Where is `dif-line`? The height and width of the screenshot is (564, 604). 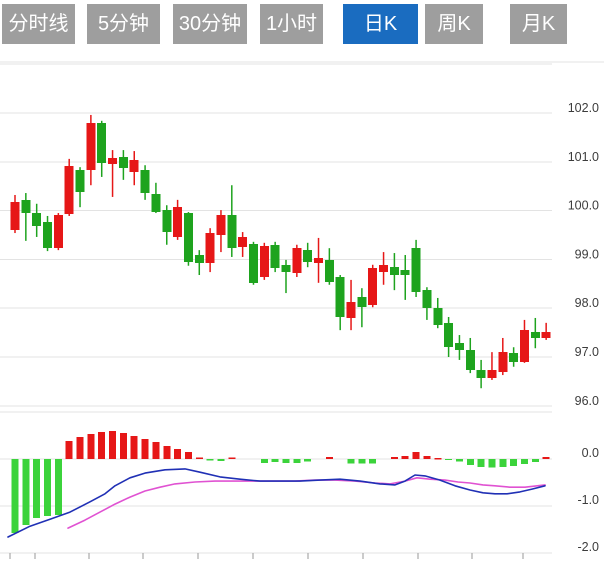
dif-line is located at coordinates (276, 503).